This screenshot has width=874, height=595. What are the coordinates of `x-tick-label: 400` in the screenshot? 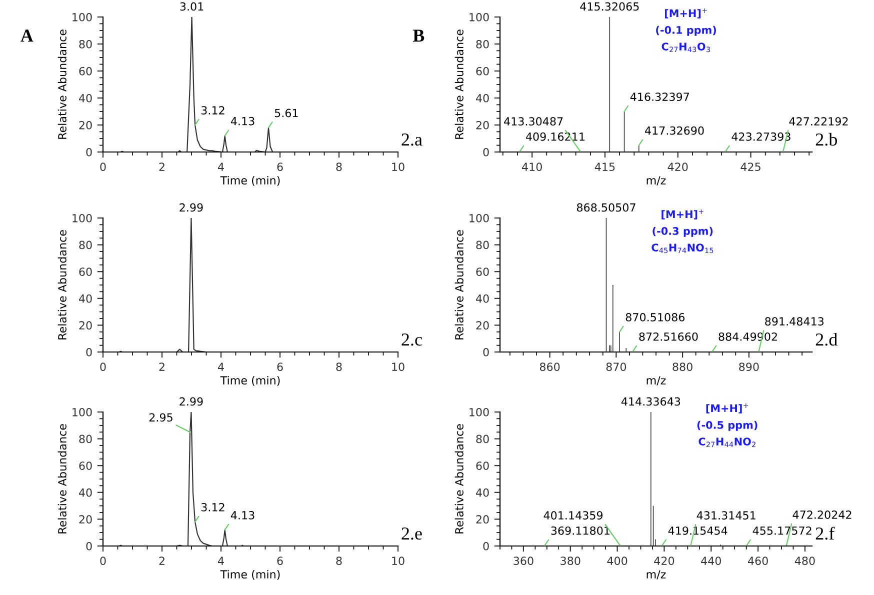 It's located at (617, 561).